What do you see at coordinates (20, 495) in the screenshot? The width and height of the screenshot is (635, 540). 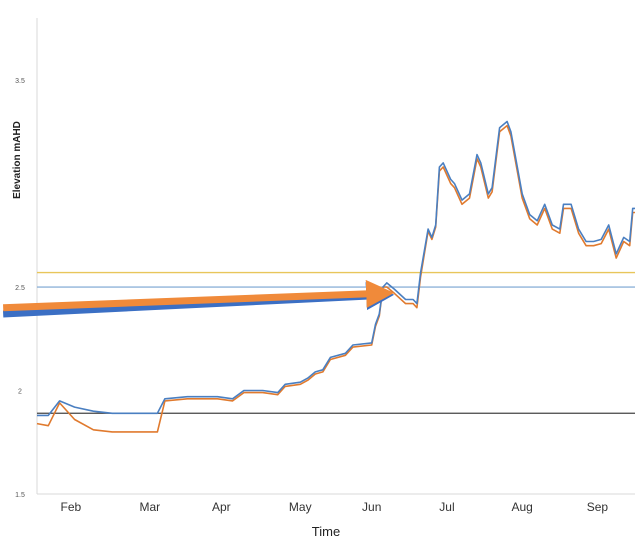 I see `y-tick-label: 1.5` at bounding box center [20, 495].